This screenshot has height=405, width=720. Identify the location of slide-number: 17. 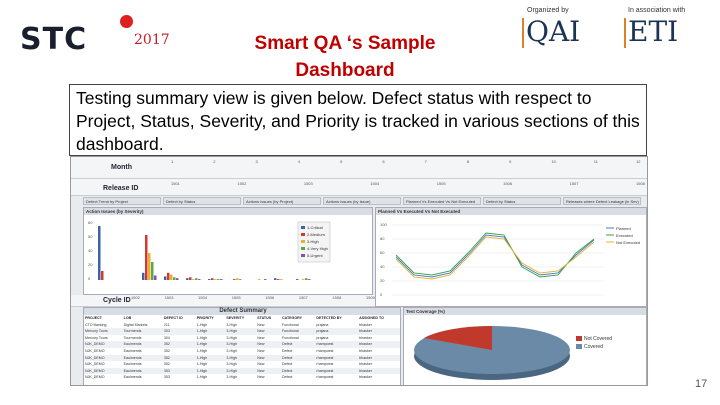
(701, 384).